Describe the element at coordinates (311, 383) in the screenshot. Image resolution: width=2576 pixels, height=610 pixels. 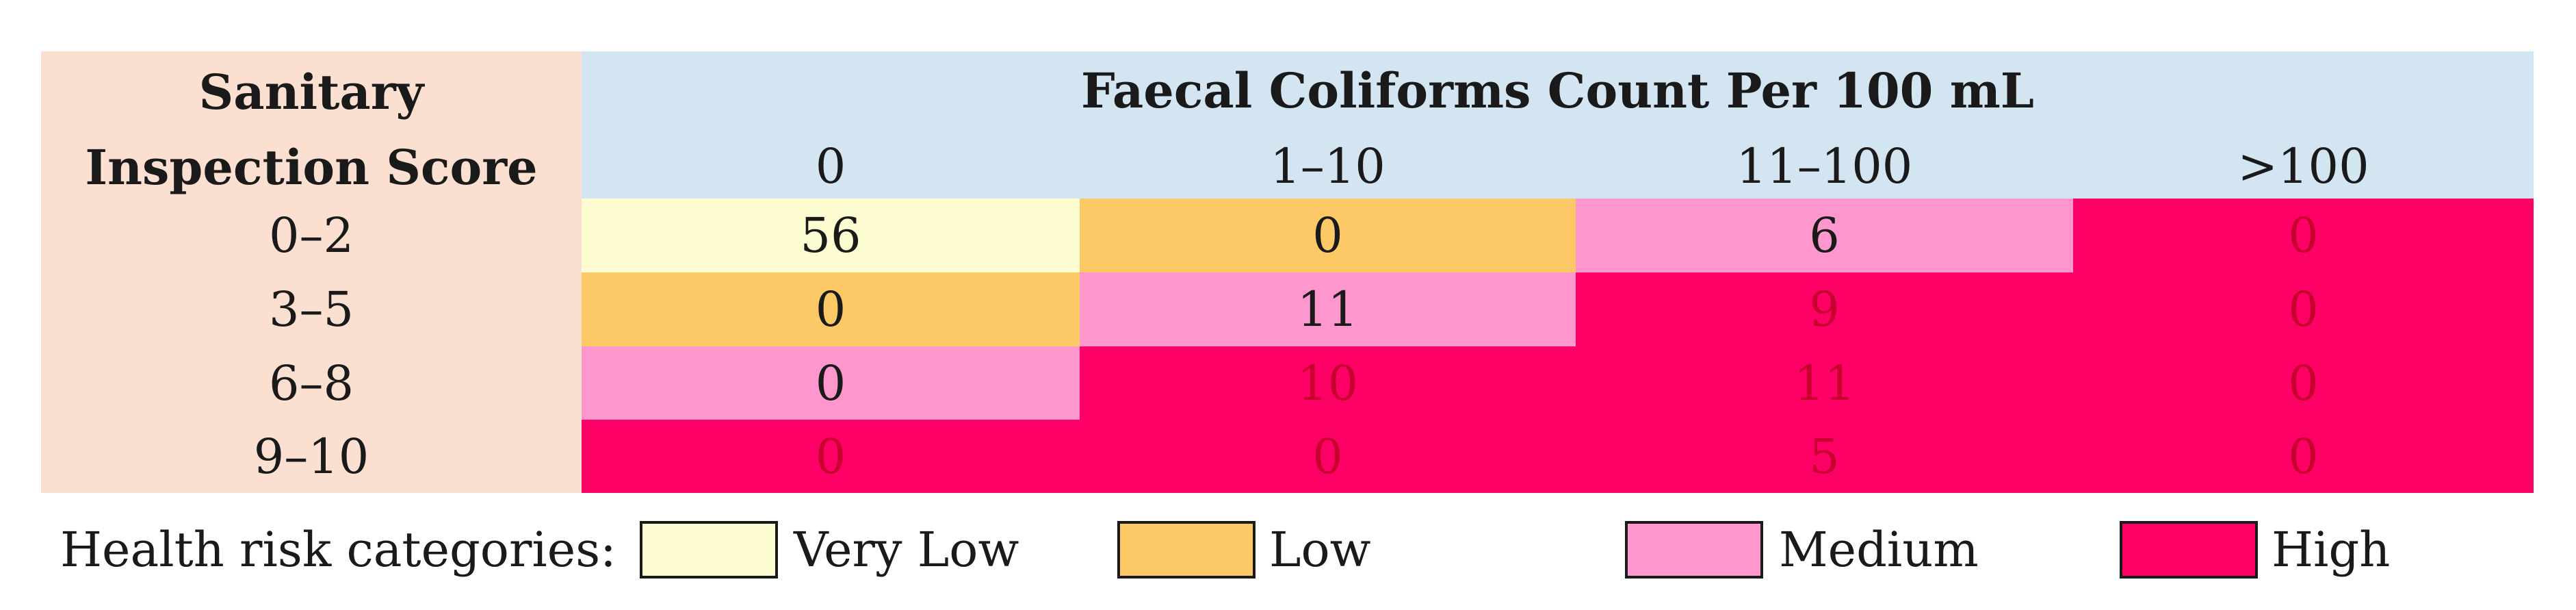
I see `row-label: 6–8` at that location.